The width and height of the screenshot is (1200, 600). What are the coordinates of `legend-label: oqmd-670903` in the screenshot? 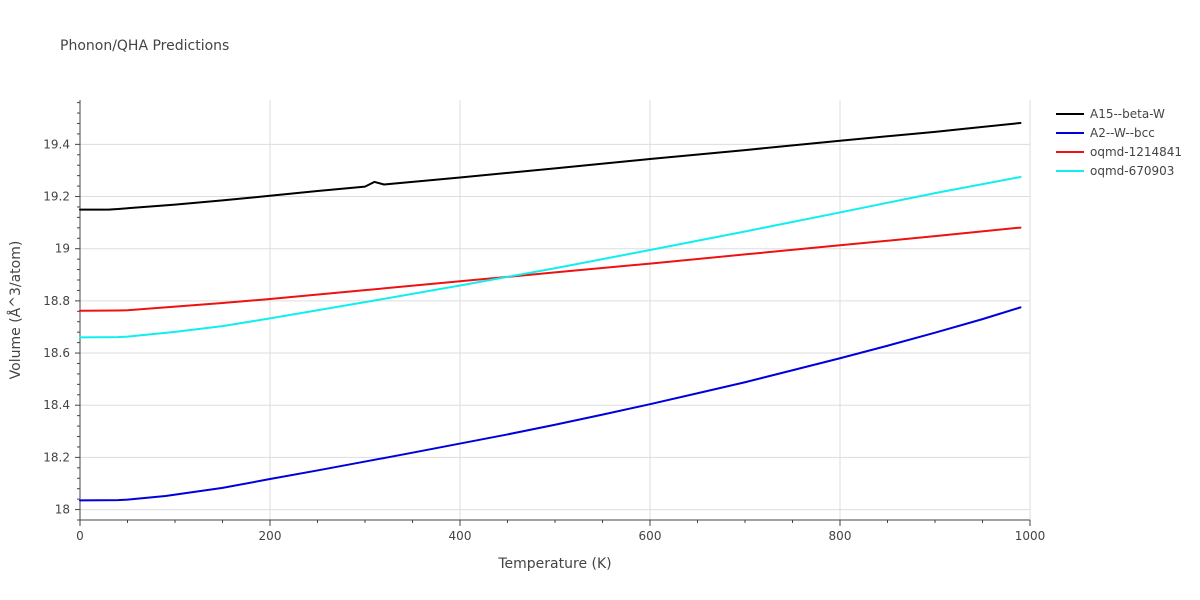 It's located at (1132, 171).